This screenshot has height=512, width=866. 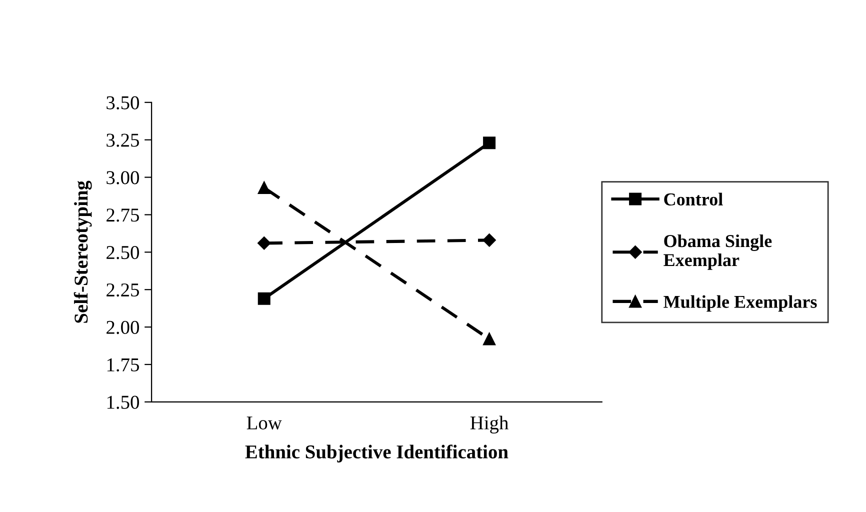 I want to click on x-tick-label: Low, so click(x=264, y=423).